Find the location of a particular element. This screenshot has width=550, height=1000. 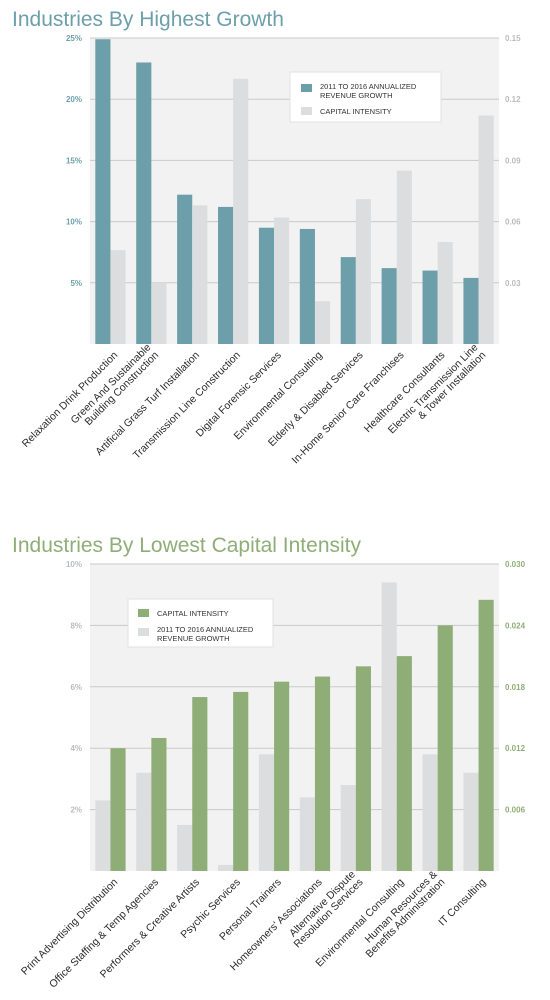

capital-chart-right-axis: 0.006 0.012 0.018 0.024 0.030 is located at coordinates (515, 687).